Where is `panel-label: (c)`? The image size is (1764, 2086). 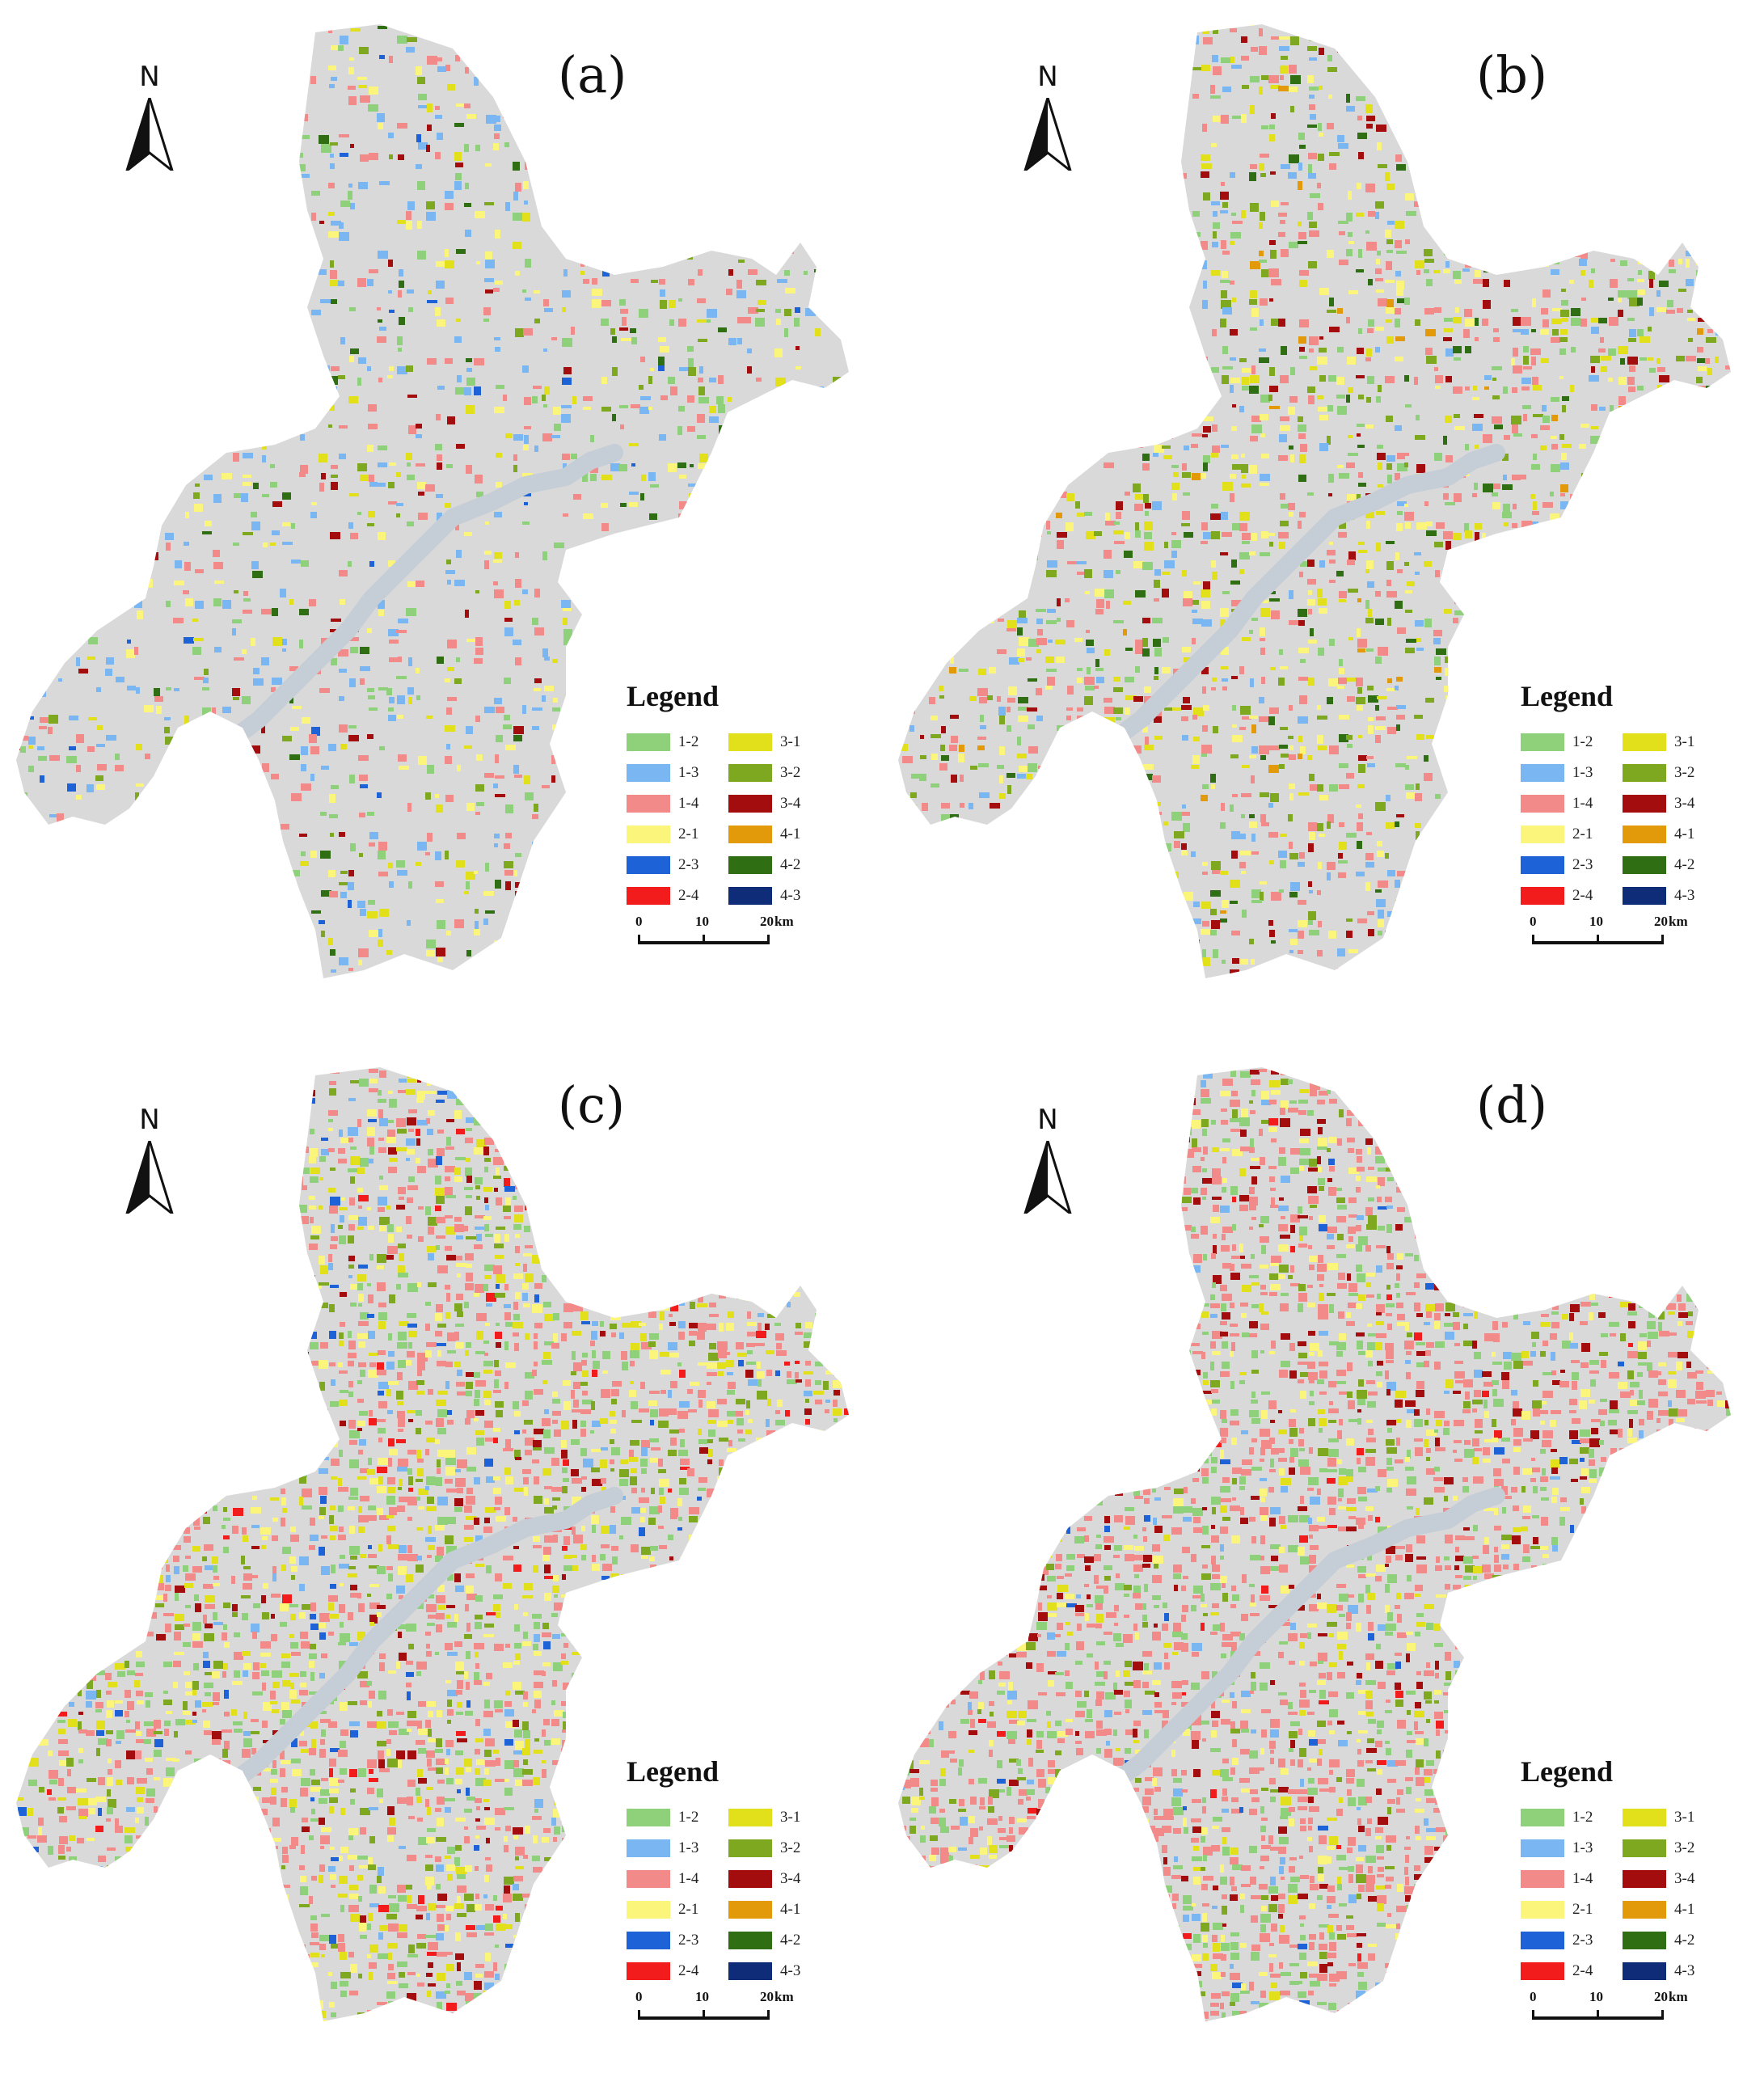 panel-label: (c) is located at coordinates (592, 1104).